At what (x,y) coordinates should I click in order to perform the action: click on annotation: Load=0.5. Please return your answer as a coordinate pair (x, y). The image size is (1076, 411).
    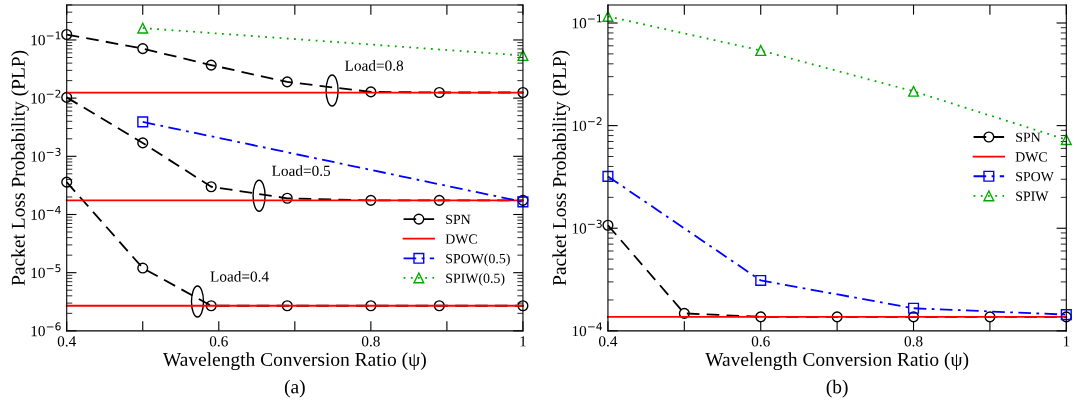
    Looking at the image, I should click on (301, 171).